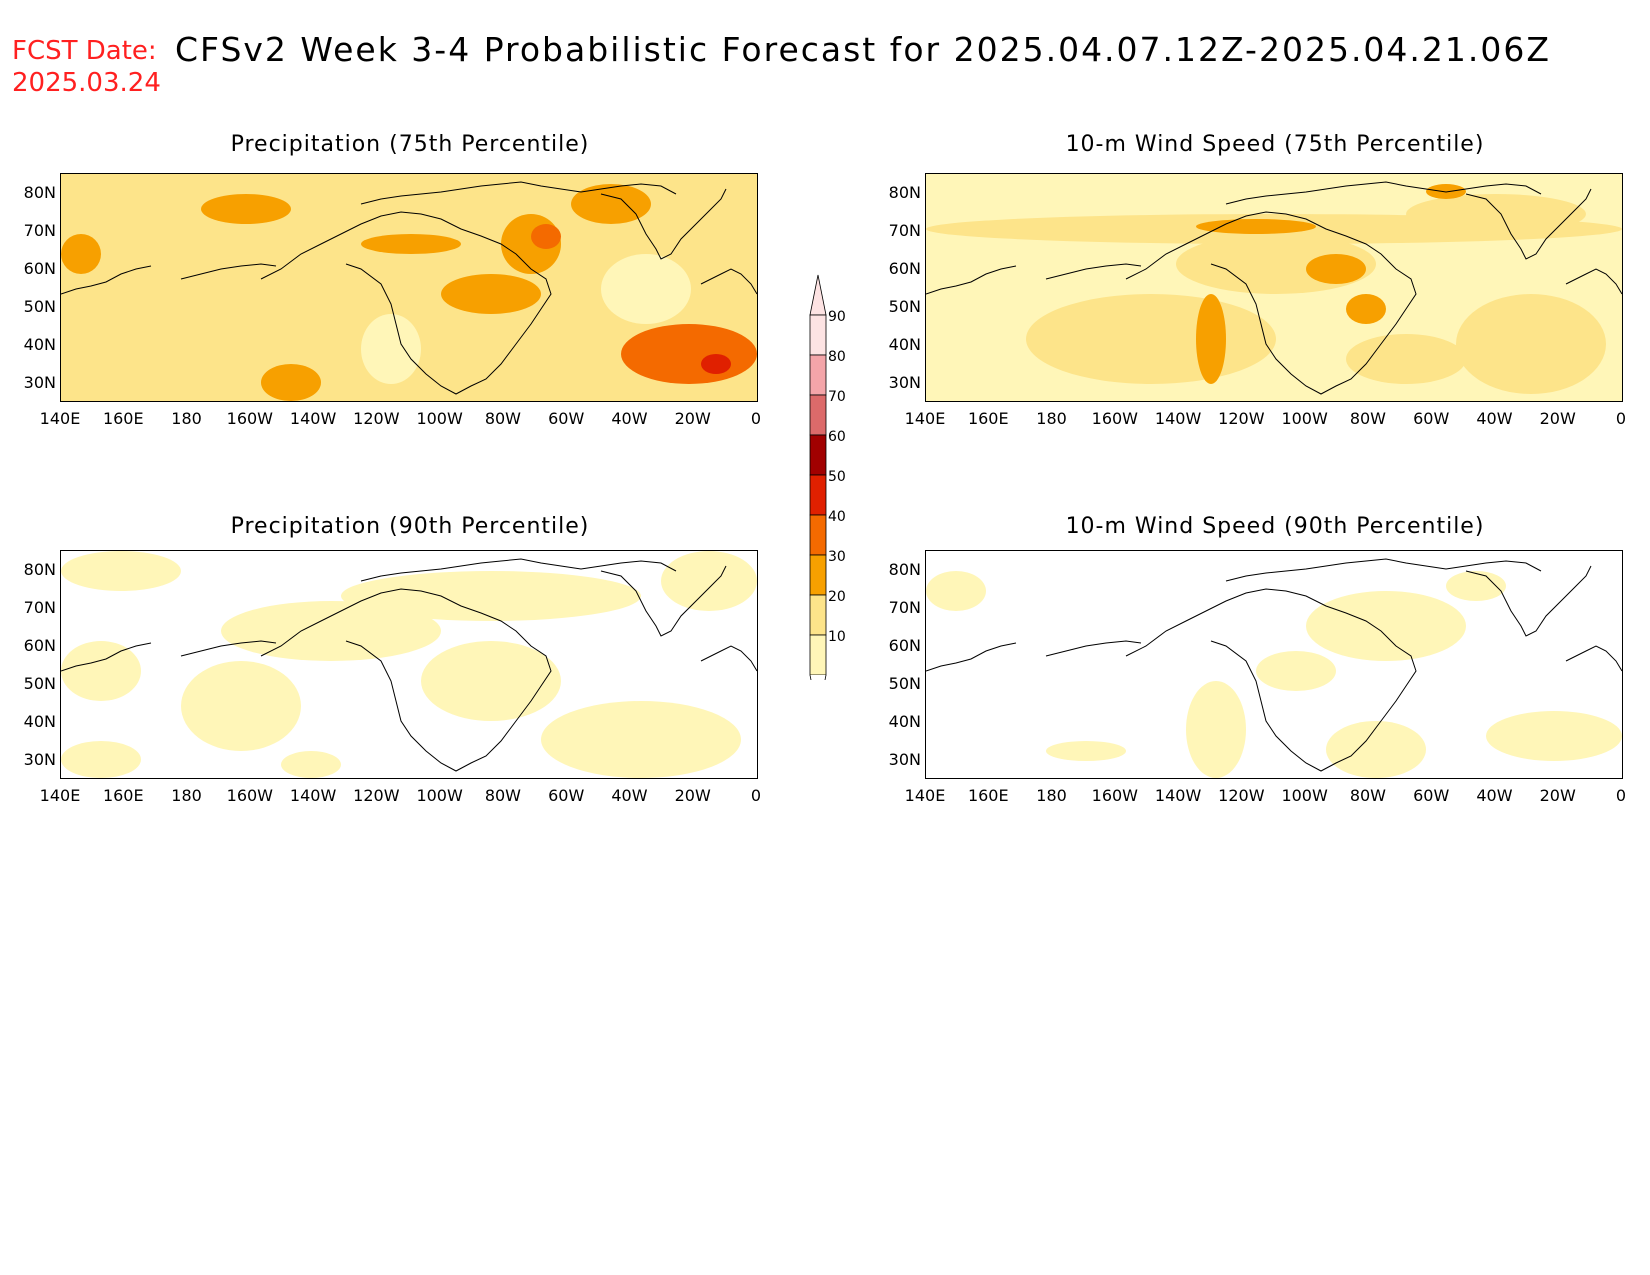 Image resolution: width=1650 pixels, height=1275 pixels. Describe the element at coordinates (837, 557) in the screenshot. I see `colorbar-label: 30` at that location.